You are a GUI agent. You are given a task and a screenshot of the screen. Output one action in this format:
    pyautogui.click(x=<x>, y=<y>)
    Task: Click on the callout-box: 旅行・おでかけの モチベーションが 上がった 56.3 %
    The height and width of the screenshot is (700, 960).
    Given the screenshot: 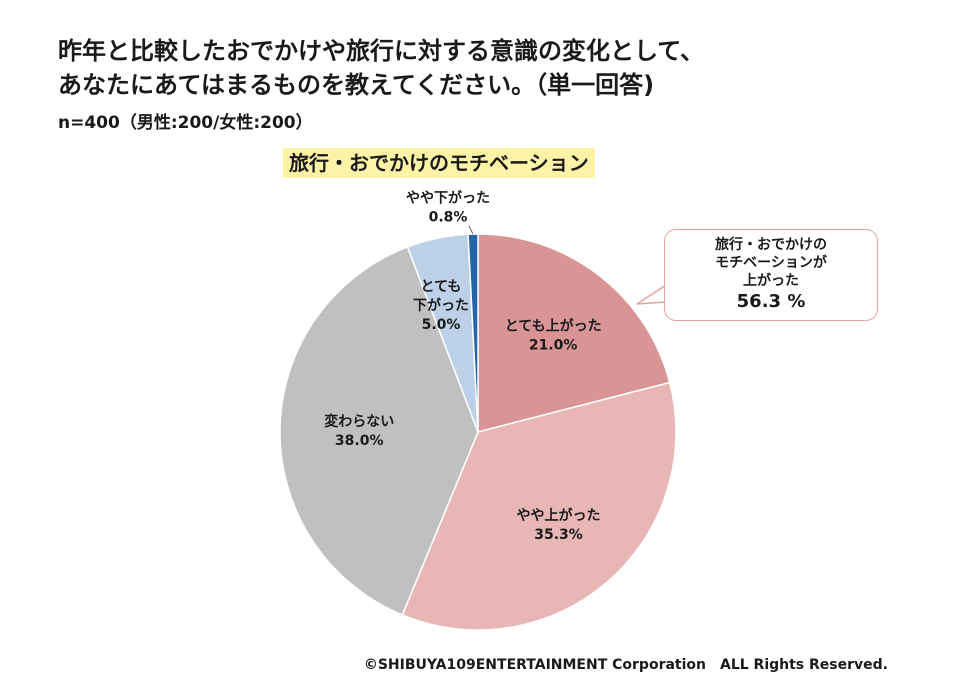 What is the action you would take?
    pyautogui.click(x=771, y=275)
    